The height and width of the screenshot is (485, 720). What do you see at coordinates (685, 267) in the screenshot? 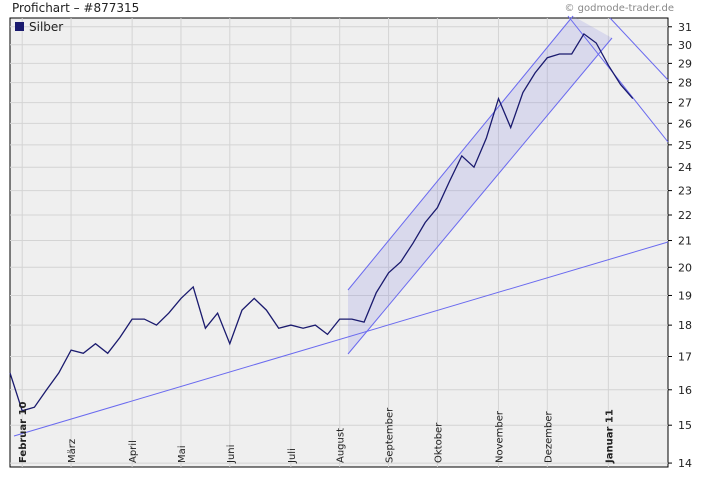
I see `y-tick-label: 20` at bounding box center [685, 267].